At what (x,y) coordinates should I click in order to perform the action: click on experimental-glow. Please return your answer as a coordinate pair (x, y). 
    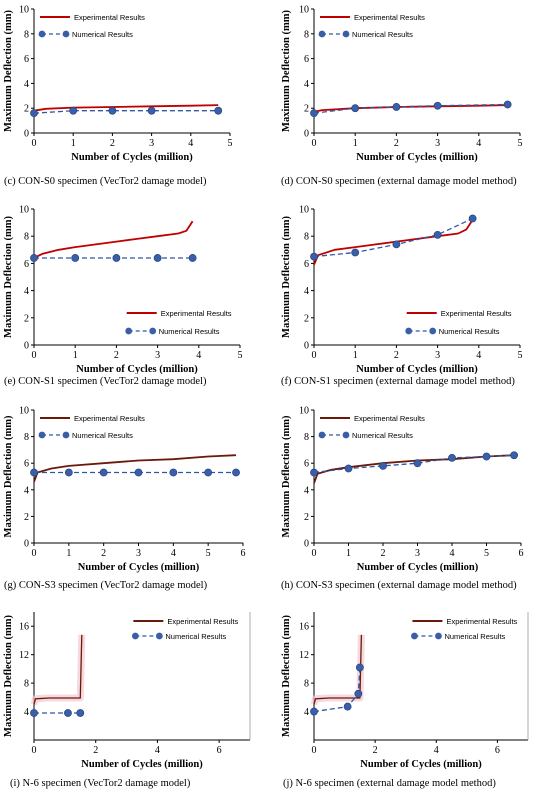
    Looking at the image, I should click on (58, 670).